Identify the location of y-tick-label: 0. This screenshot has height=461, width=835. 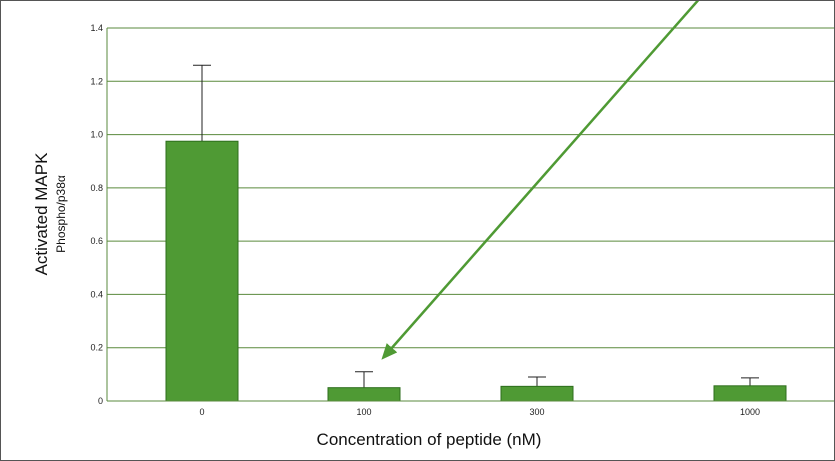
(100, 401).